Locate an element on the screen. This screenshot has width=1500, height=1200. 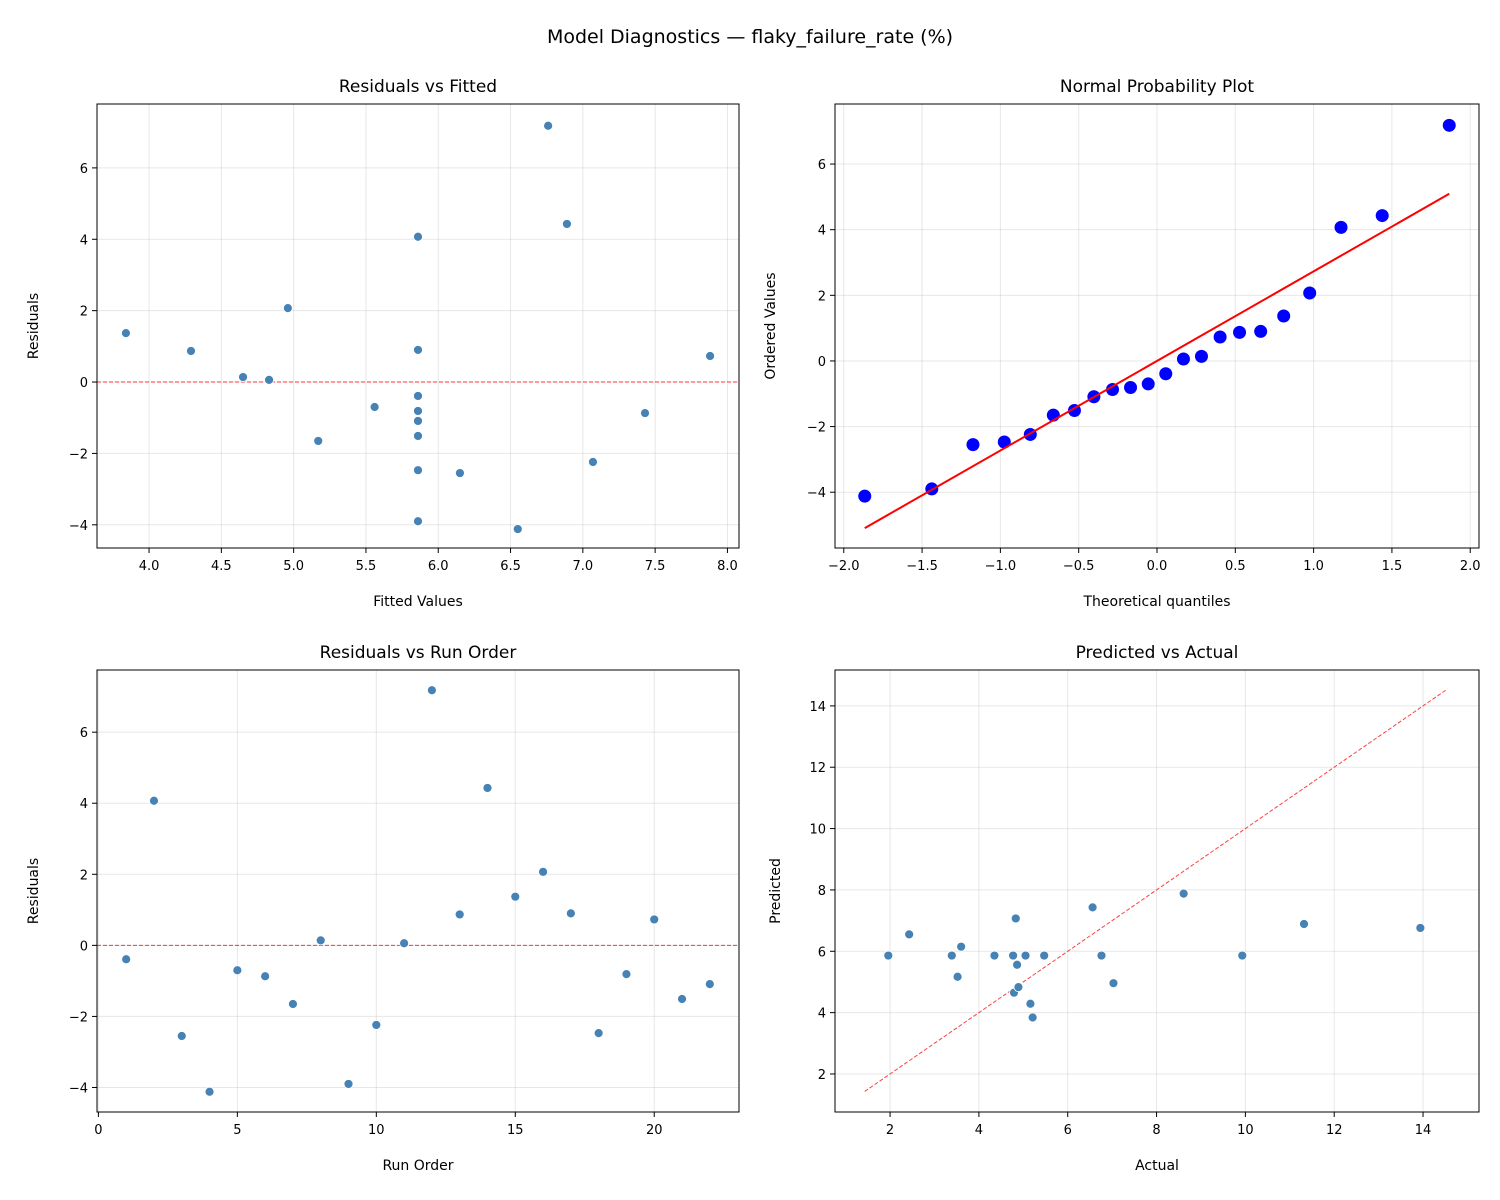
x-tick-label: 4 is located at coordinates (979, 1130).